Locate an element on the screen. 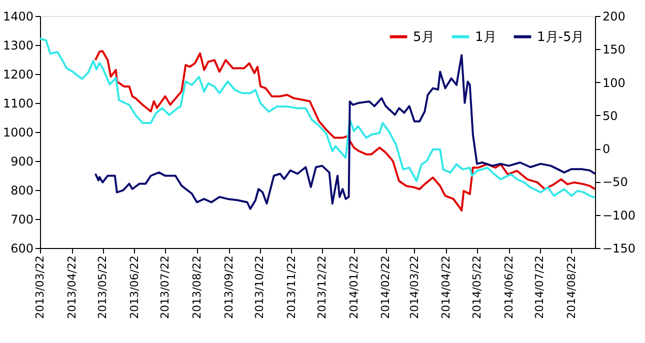  y-tick-label: 800 is located at coordinates (22, 191).